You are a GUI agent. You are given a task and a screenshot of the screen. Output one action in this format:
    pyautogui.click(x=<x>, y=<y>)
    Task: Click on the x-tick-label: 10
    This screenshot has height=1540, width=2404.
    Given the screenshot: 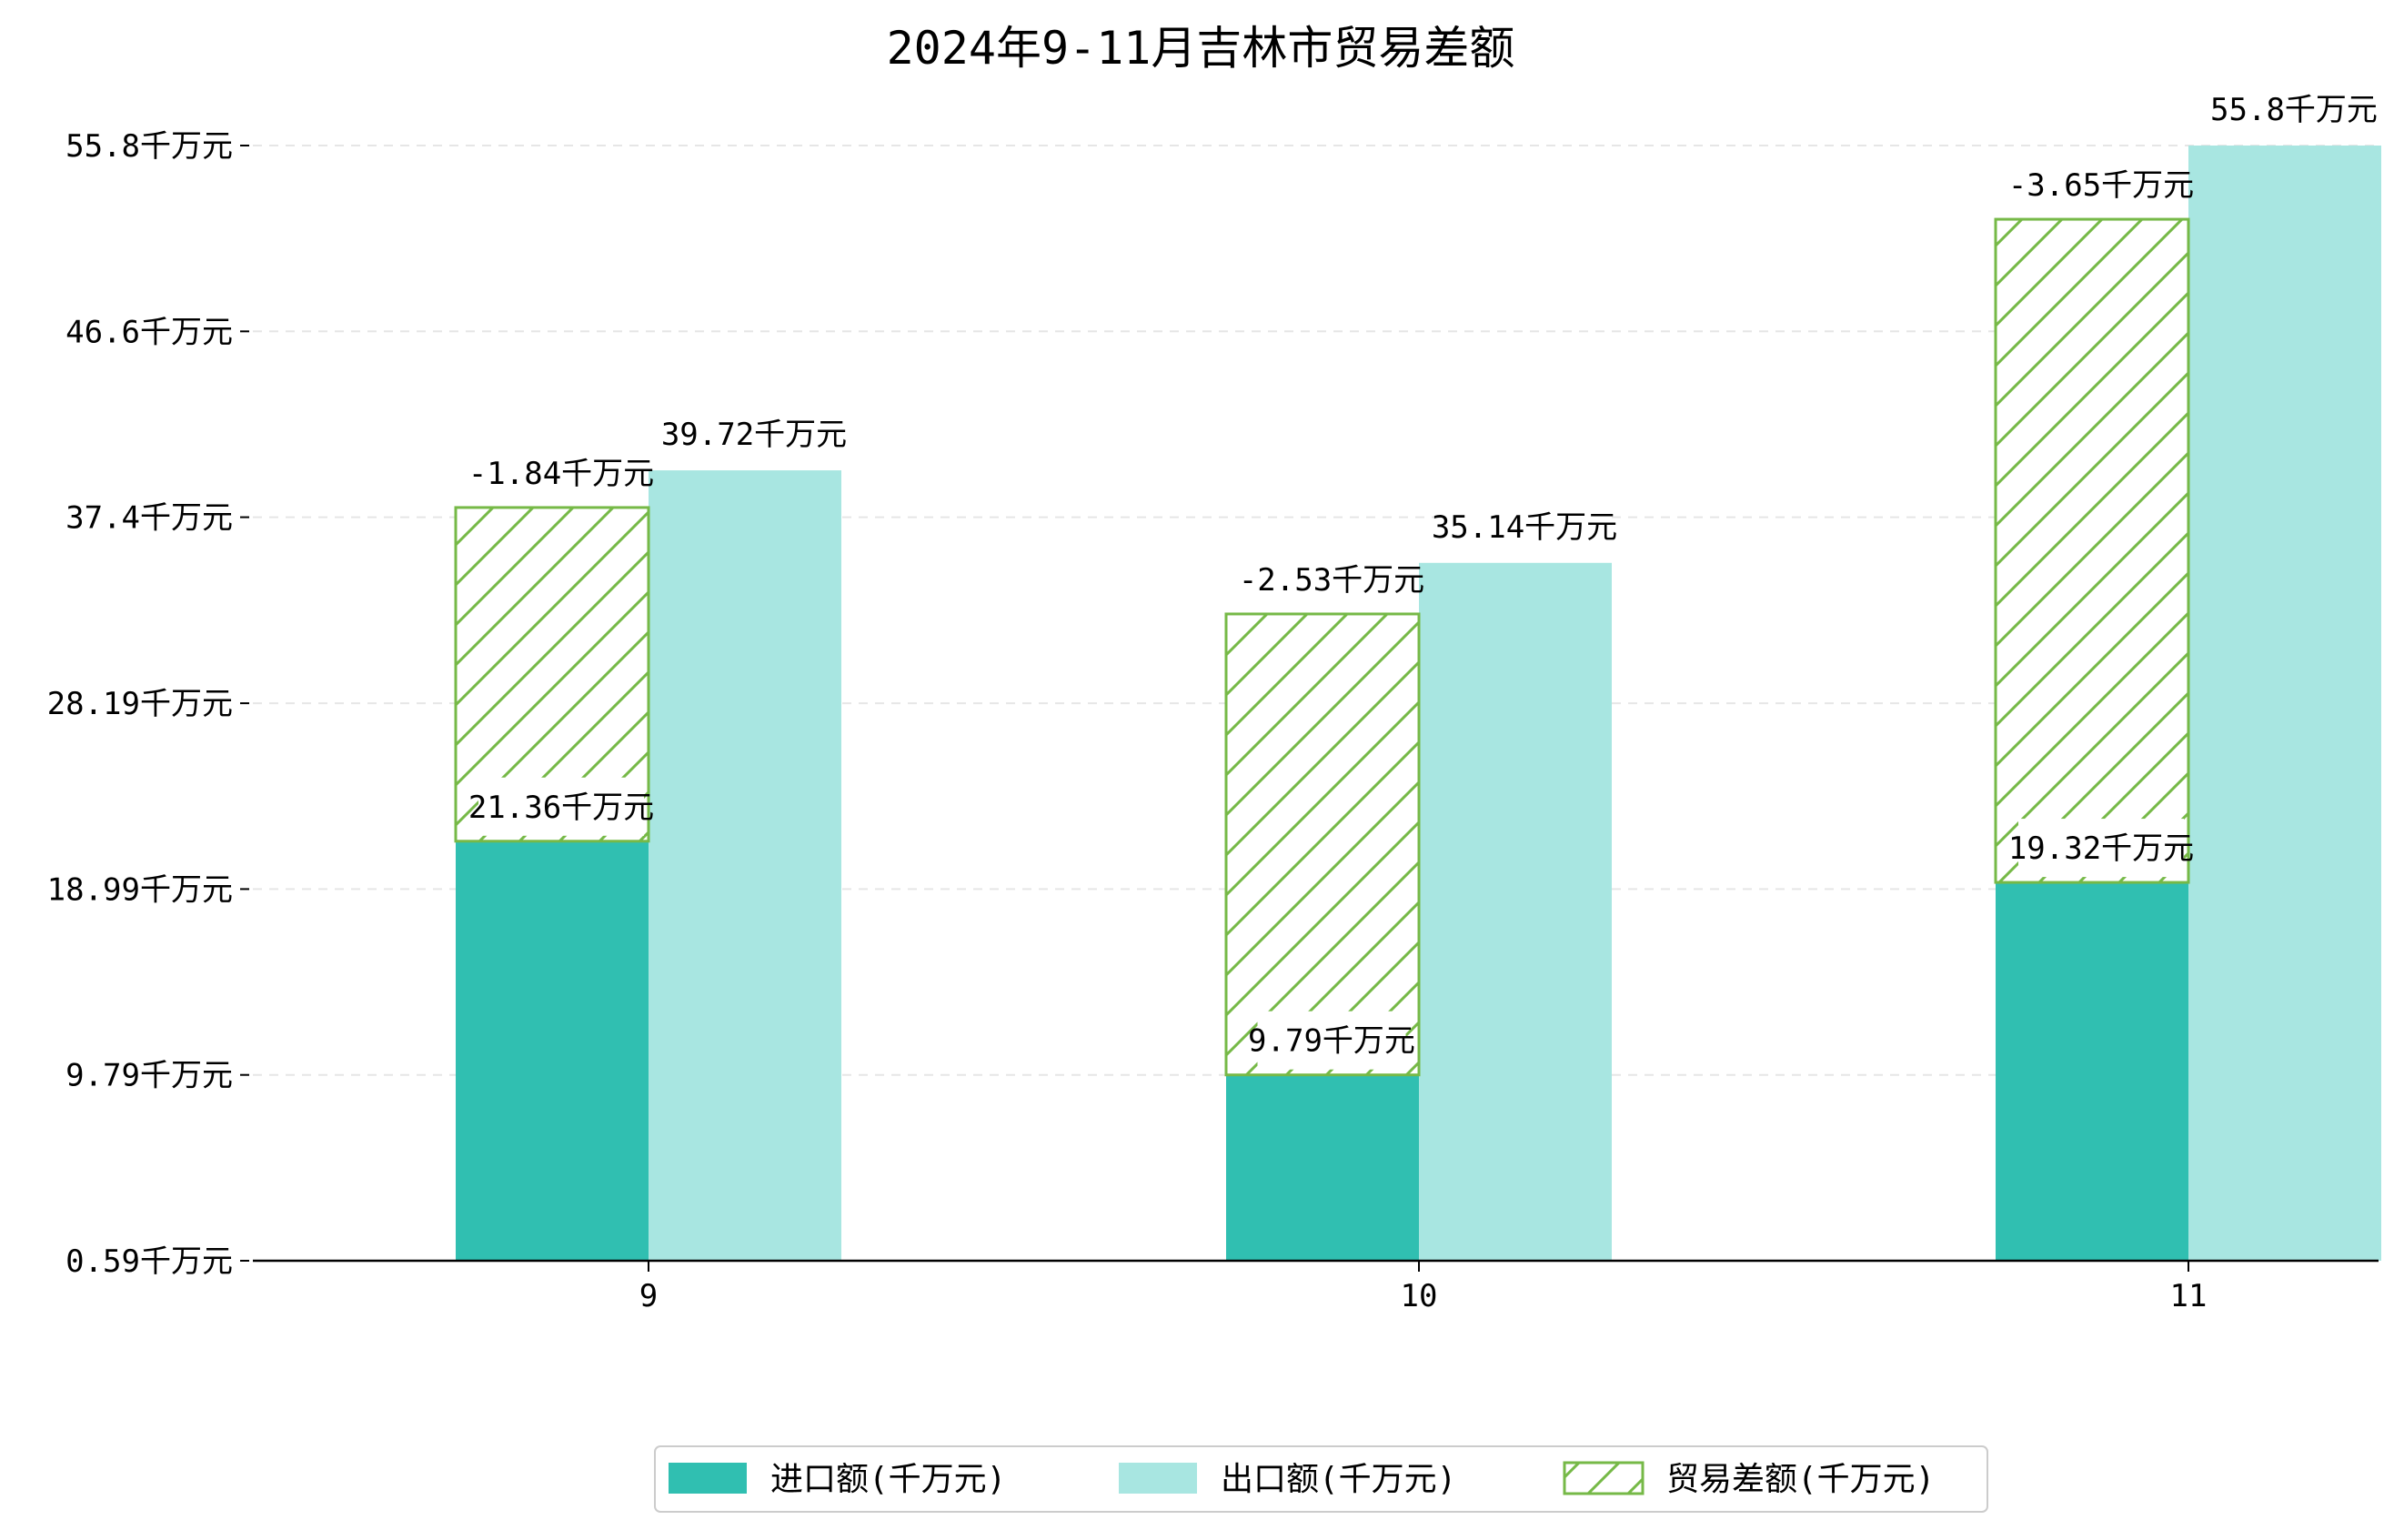 What is the action you would take?
    pyautogui.click(x=1419, y=1296)
    